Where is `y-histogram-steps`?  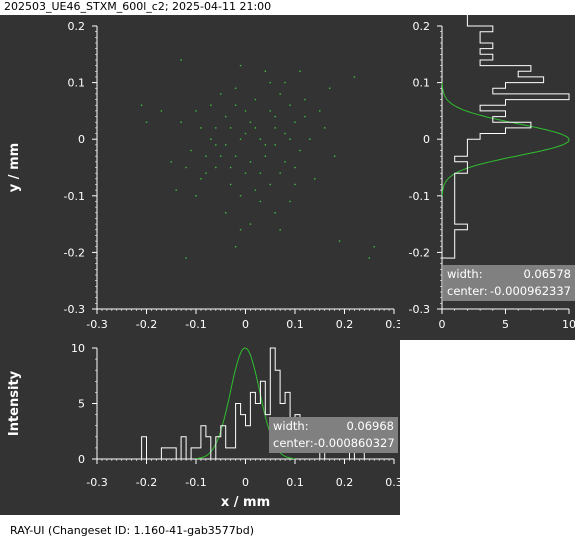
y-histogram-steps is located at coordinates (505, 137).